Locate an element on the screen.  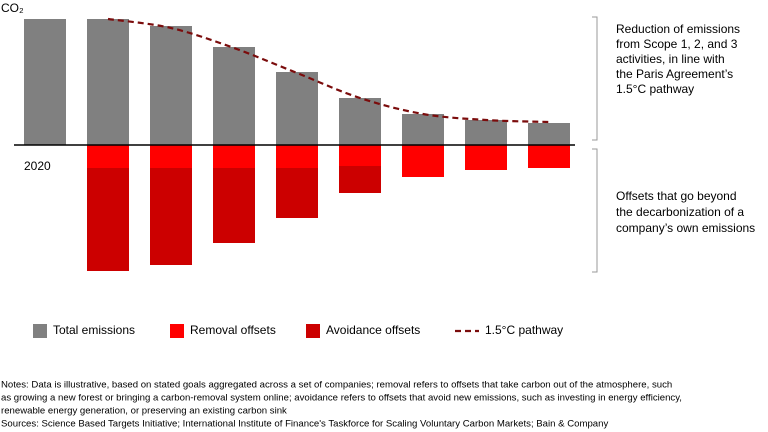
legend-label: 1.5°C pathway is located at coordinates (524, 330).